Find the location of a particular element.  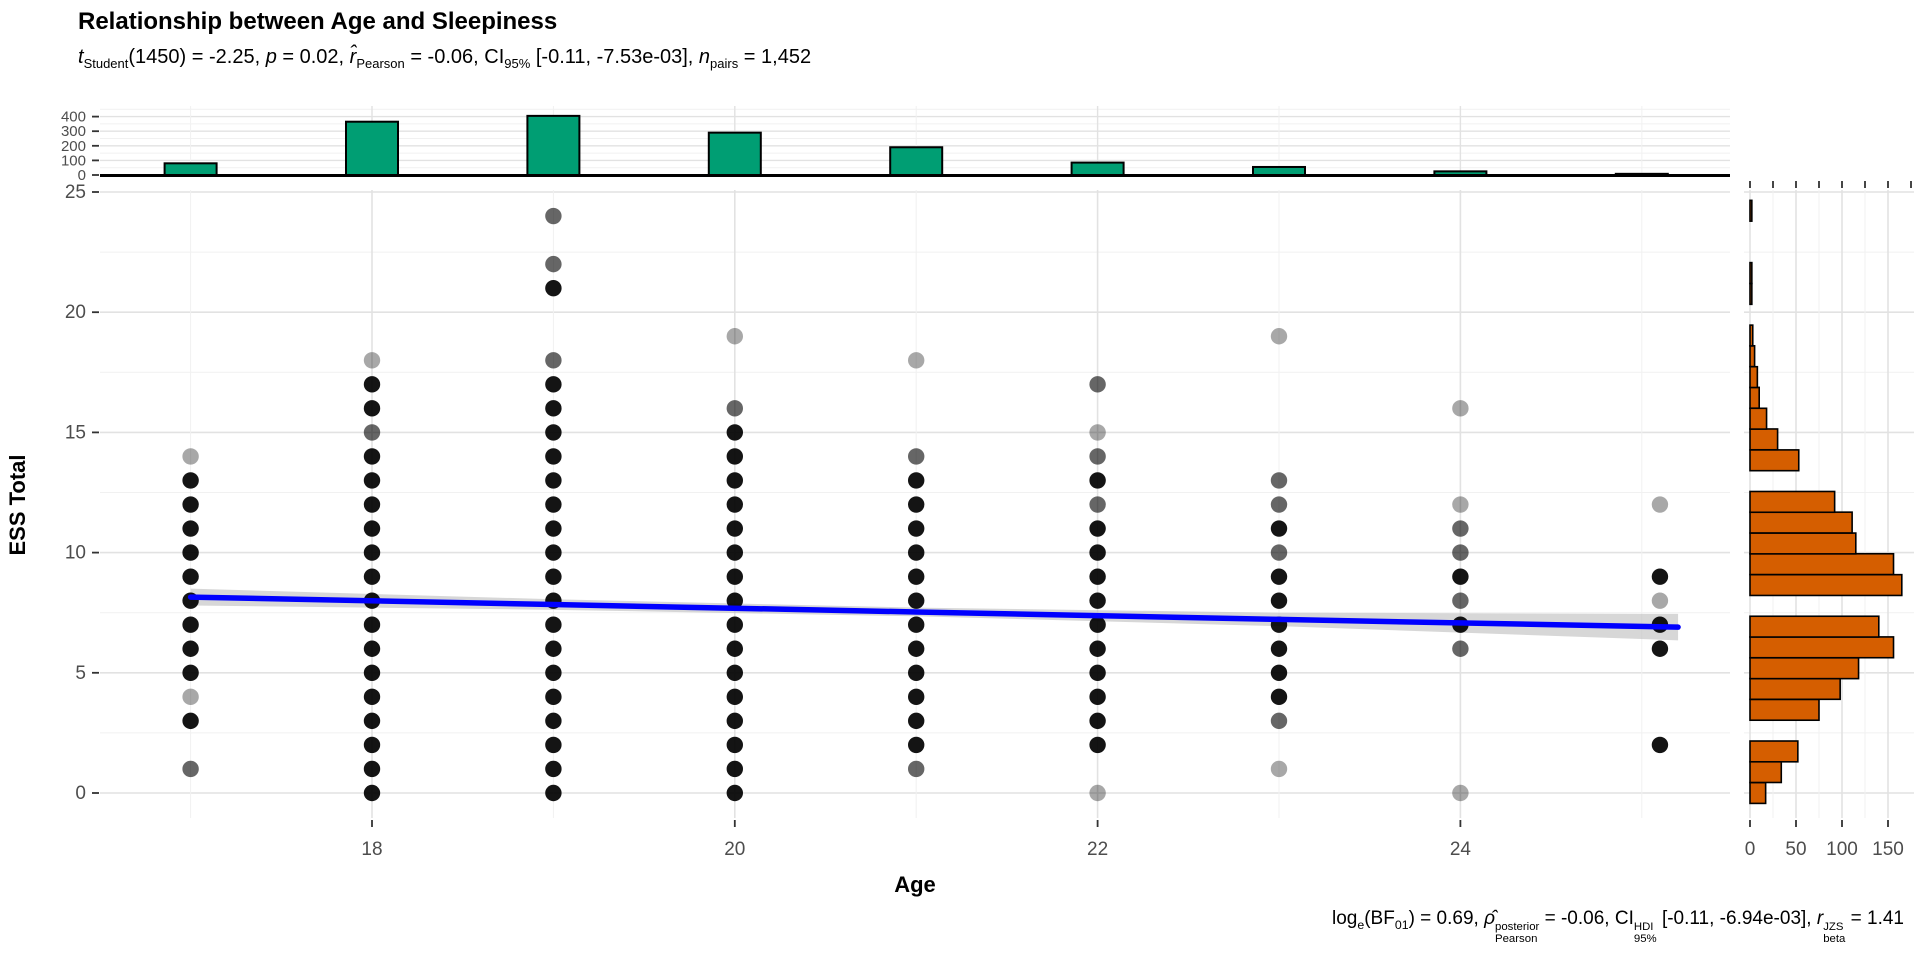

right-histogram is located at coordinates (1826, 502).